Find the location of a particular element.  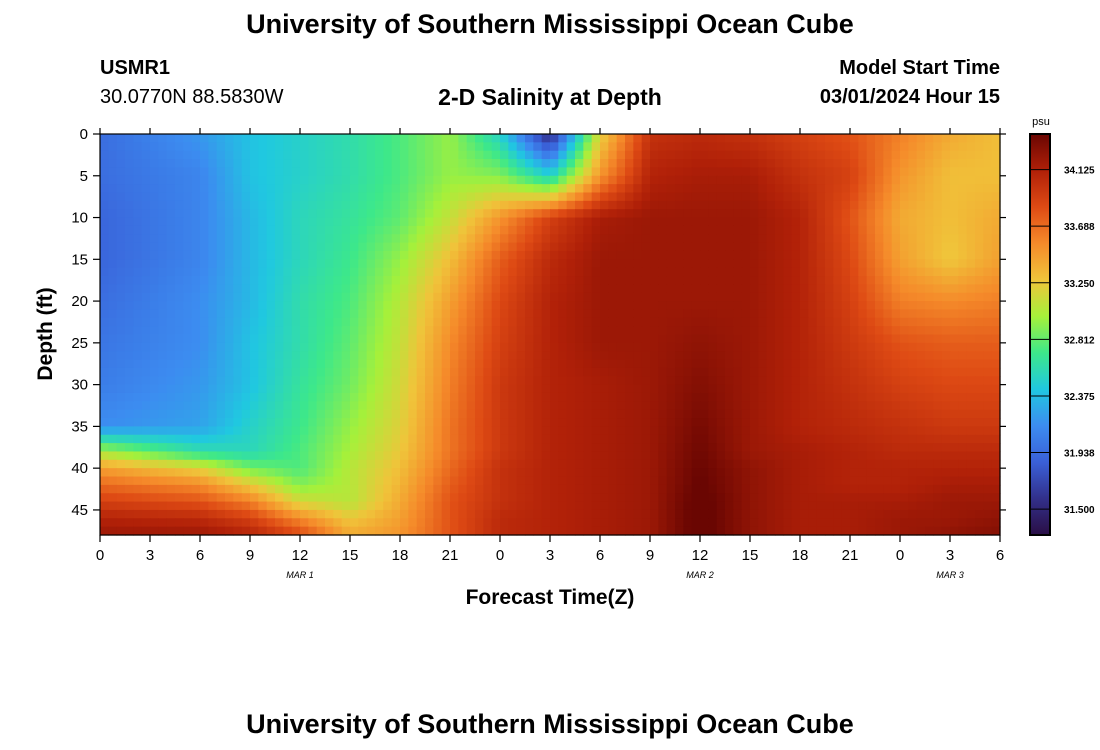

chart-subtitle: 2-D Salinity at Depth is located at coordinates (550, 97).